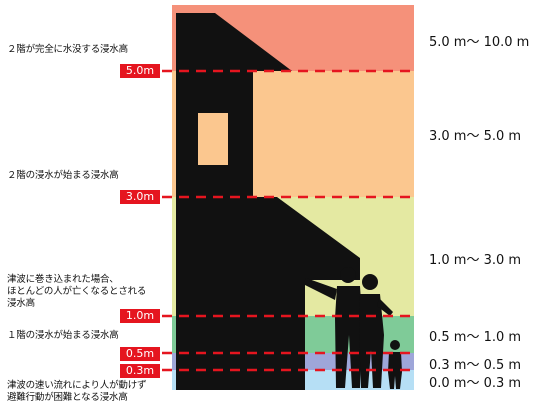 This screenshot has height=417, width=557. Describe the element at coordinates (140, 354) in the screenshot. I see `level-tag-05m: 0.5m` at that location.